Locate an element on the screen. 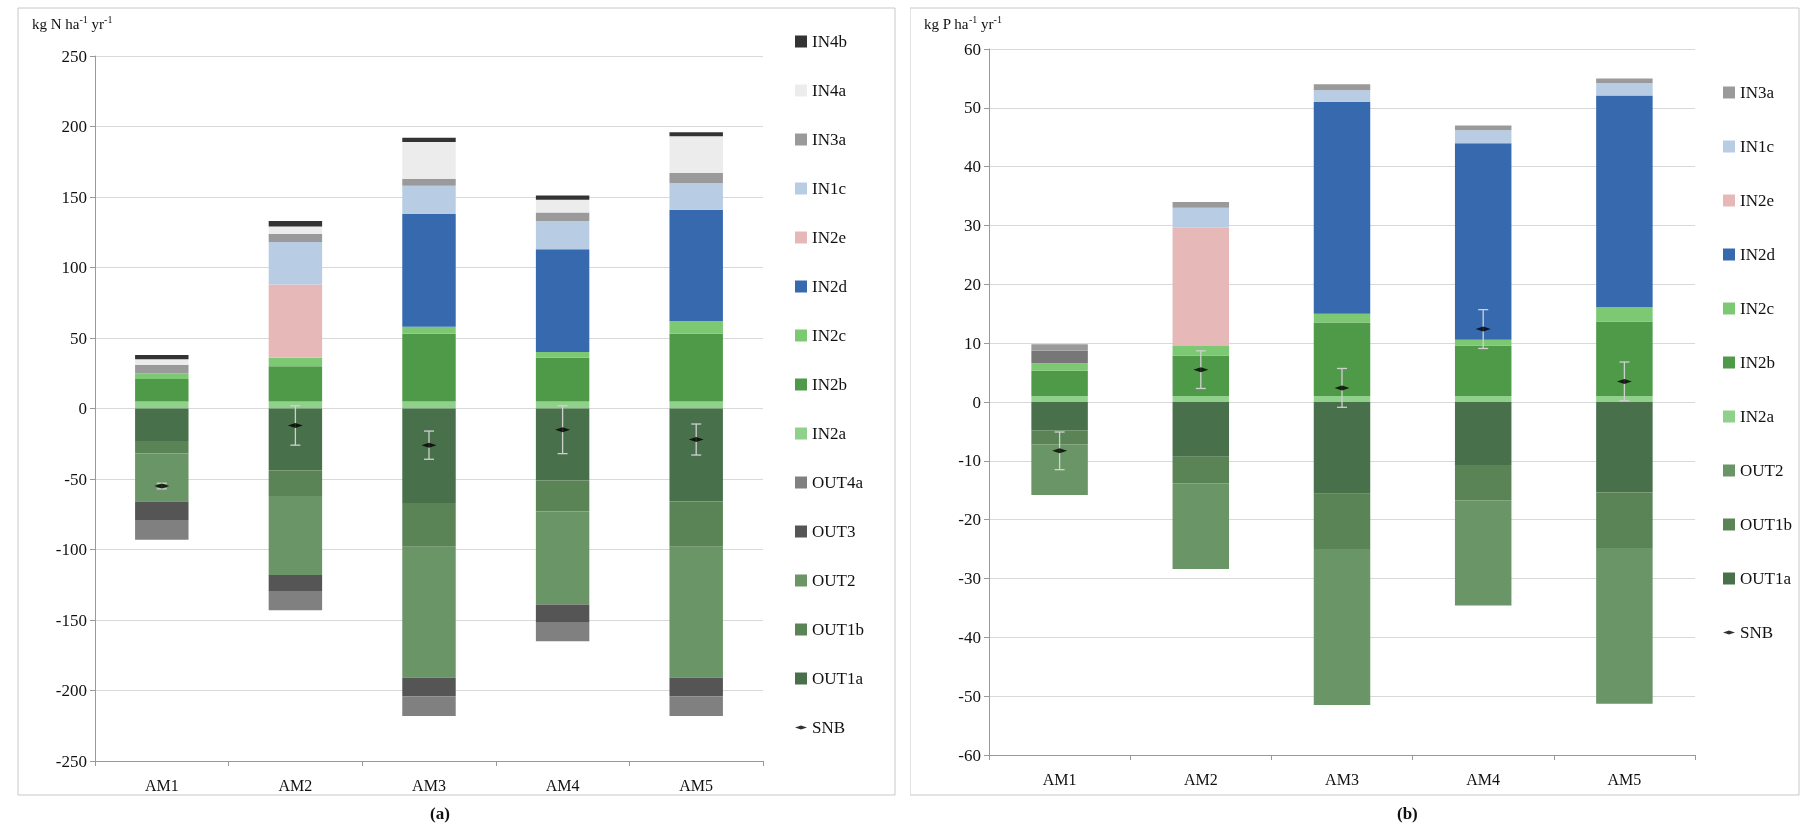 The width and height of the screenshot is (1811, 837). legend-label: OUT1b is located at coordinates (838, 629).